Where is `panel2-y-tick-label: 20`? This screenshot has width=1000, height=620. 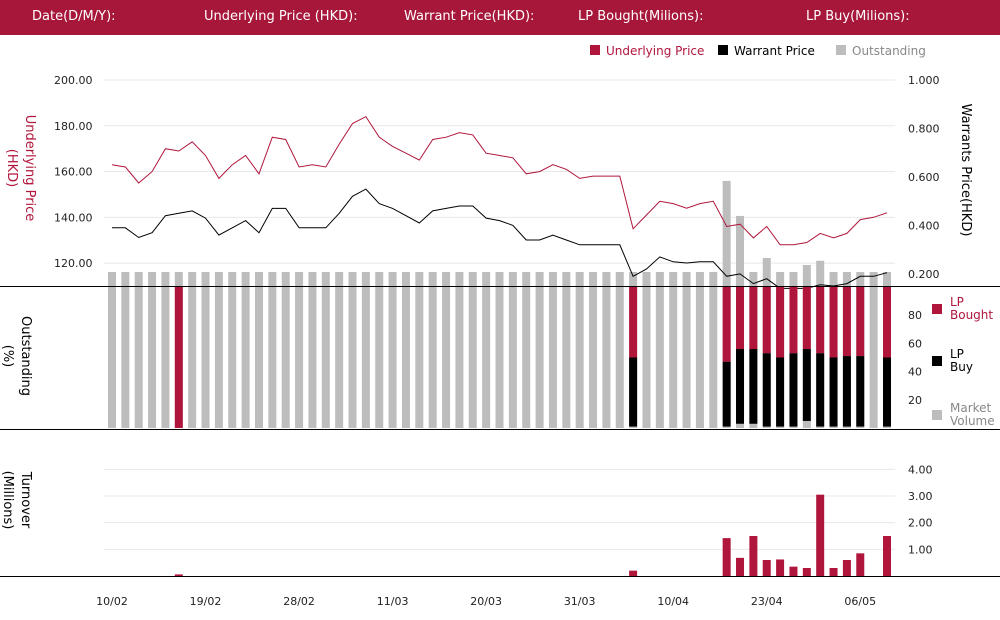 panel2-y-tick-label: 20 is located at coordinates (915, 400).